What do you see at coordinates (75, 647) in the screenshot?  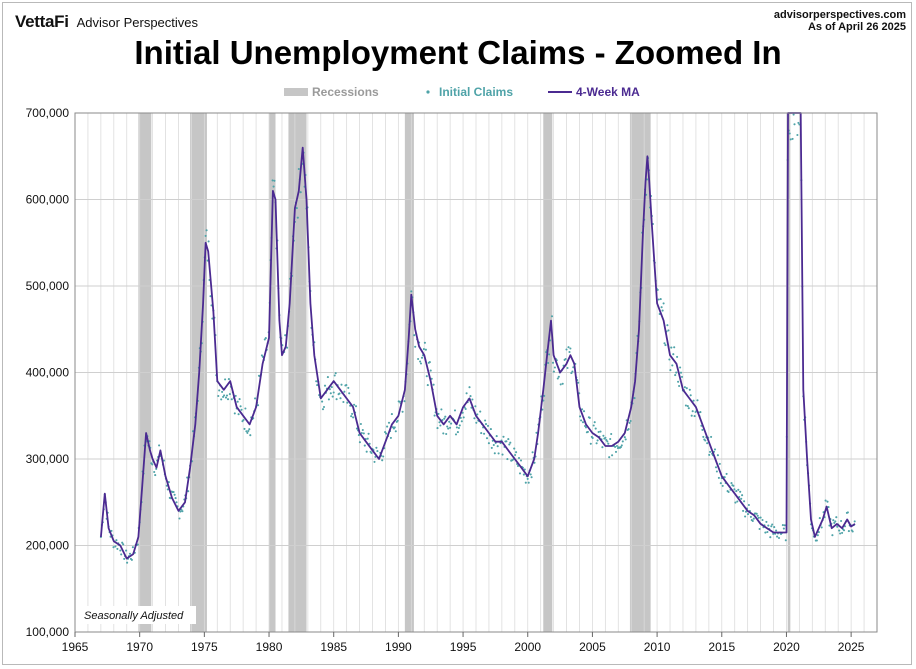 I see `x-tick-label: 1965` at bounding box center [75, 647].